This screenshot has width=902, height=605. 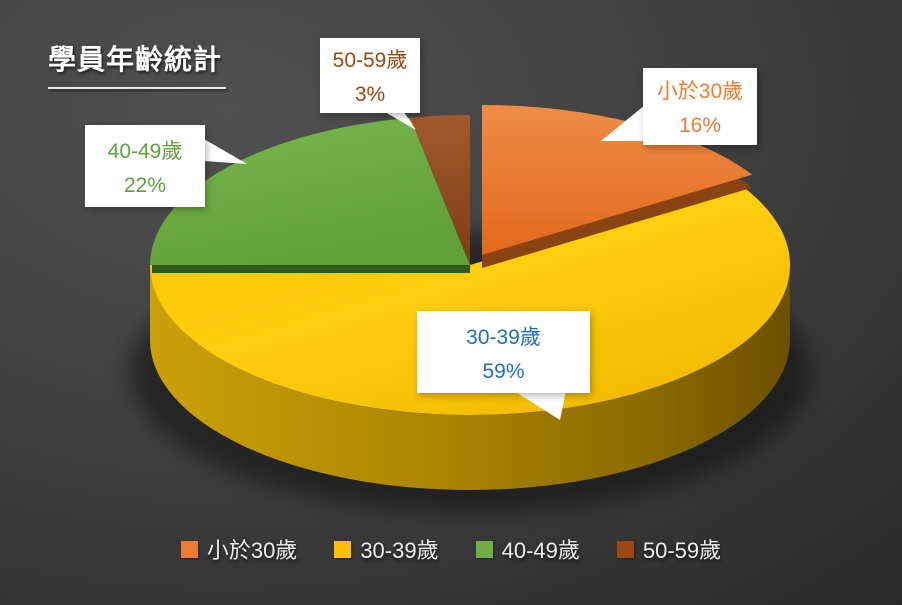 What do you see at coordinates (623, 123) in the screenshot?
I see `callout-tail-under30` at bounding box center [623, 123].